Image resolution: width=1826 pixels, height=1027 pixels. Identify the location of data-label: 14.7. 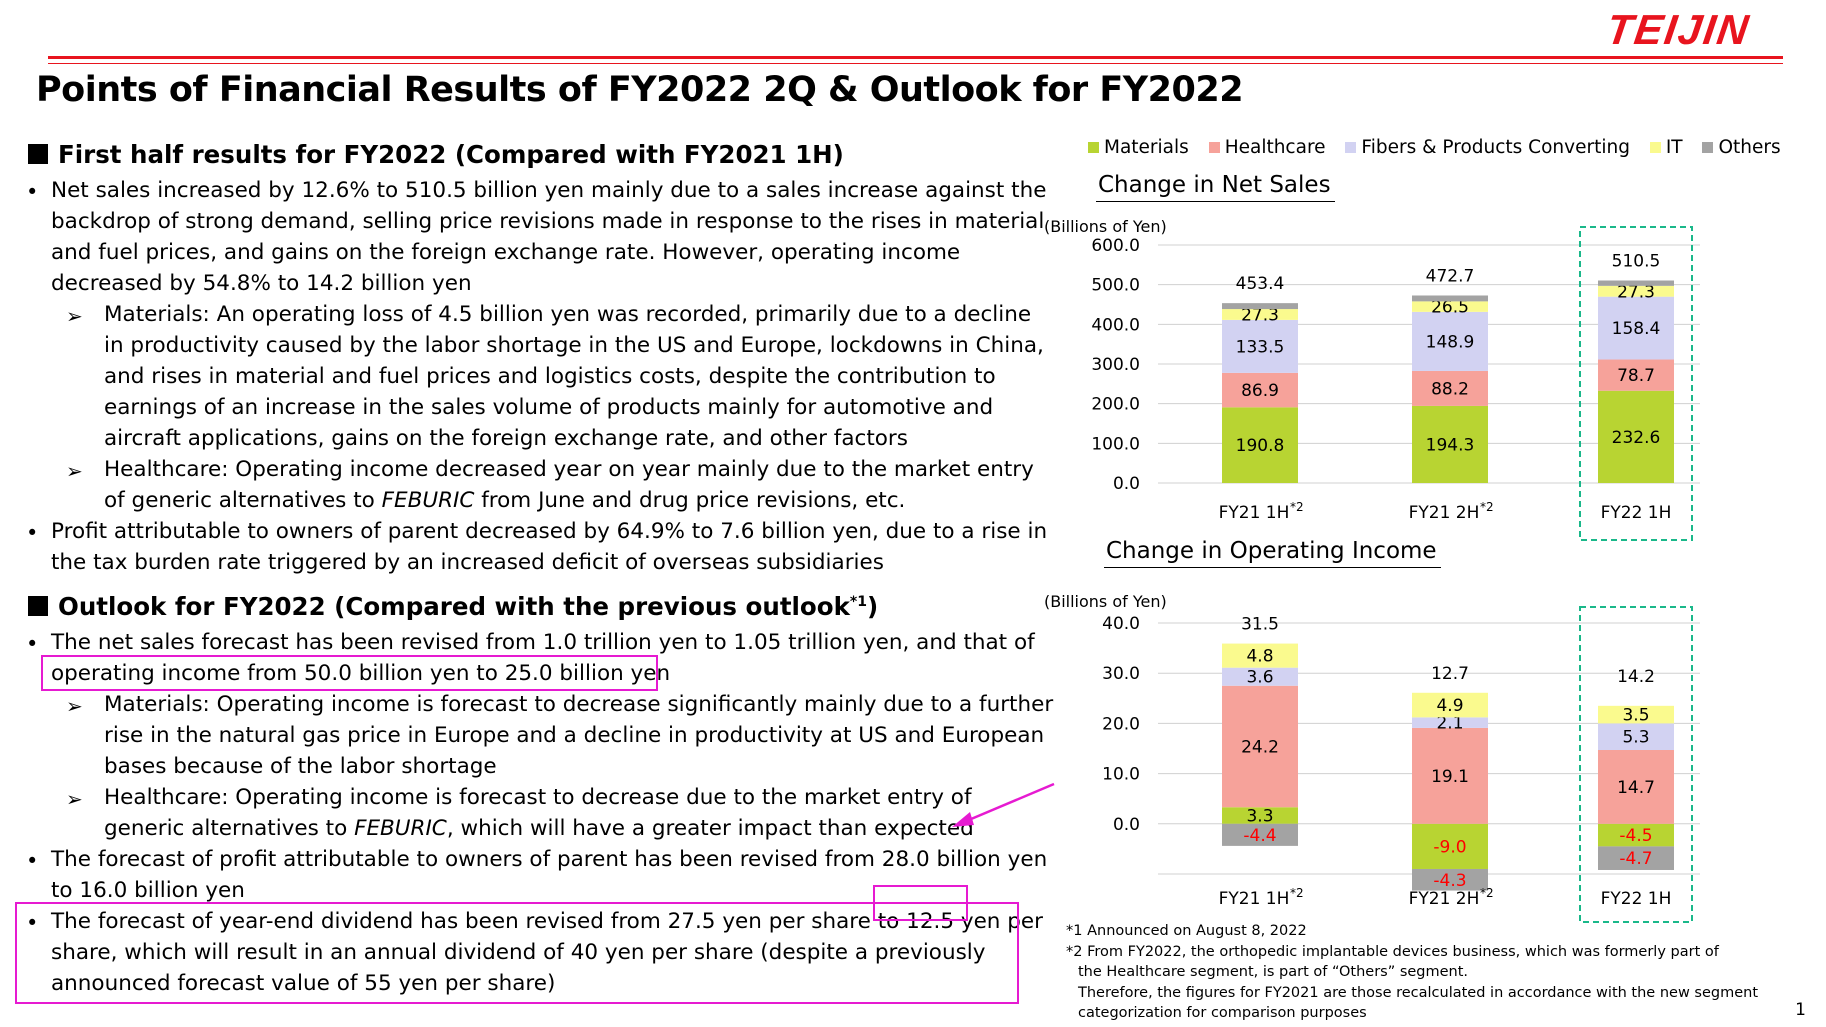
(1636, 788).